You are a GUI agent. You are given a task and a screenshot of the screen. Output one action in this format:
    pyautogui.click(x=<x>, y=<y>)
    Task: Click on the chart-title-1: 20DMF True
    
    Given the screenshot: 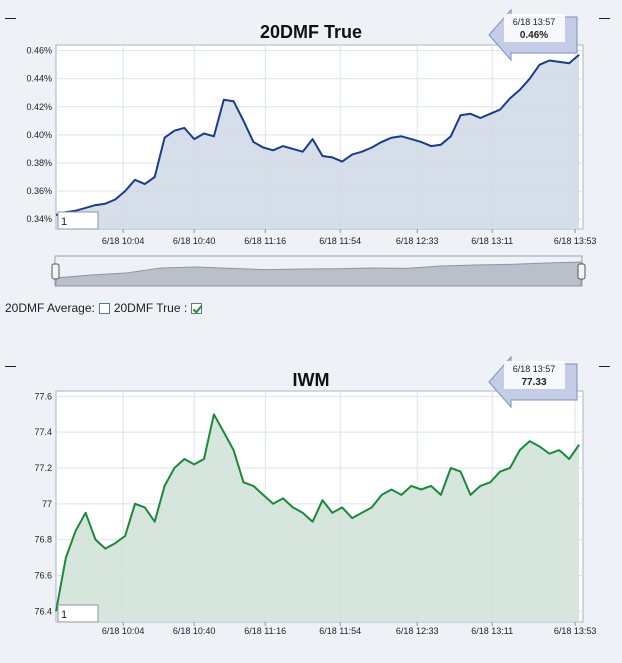 What is the action you would take?
    pyautogui.click(x=311, y=32)
    